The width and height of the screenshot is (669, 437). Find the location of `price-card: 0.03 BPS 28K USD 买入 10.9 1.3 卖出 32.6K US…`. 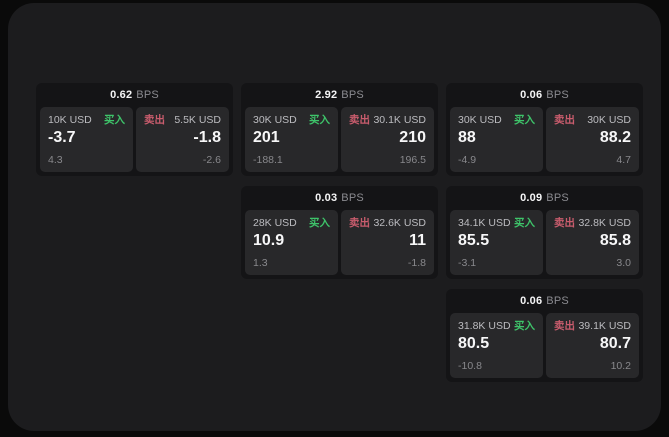

price-card: 0.03 BPS 28K USD 买入 10.9 1.3 卖出 32.6K US… is located at coordinates (339, 232).